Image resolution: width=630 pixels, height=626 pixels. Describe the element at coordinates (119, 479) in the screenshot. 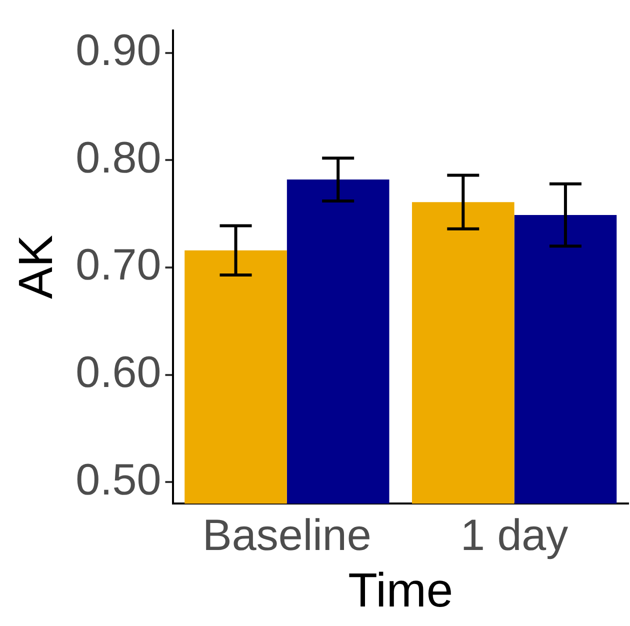

I see `y-tick-label: 0.50` at that location.